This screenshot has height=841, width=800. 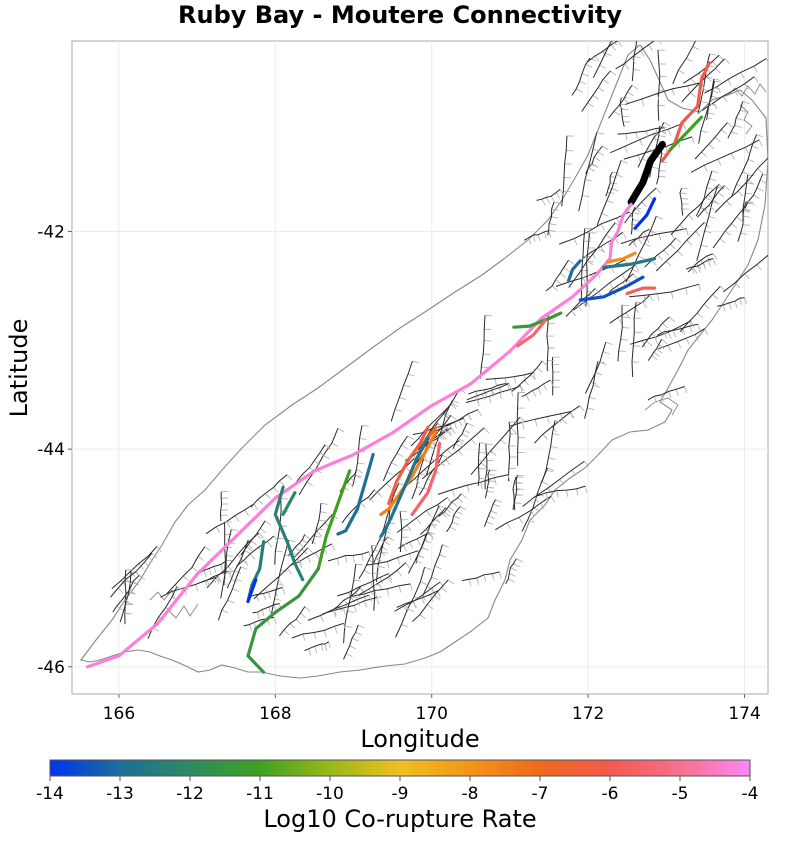 What do you see at coordinates (190, 794) in the screenshot?
I see `colorbar-tick-label: -12` at bounding box center [190, 794].